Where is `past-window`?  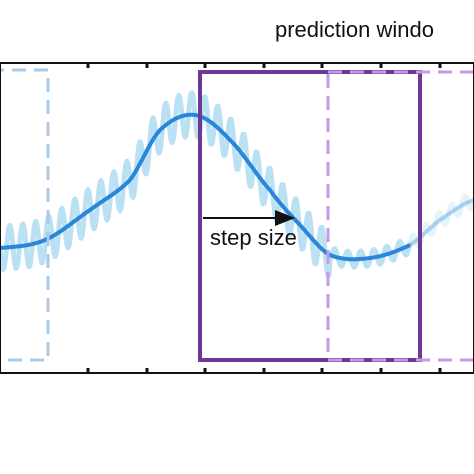
past-window is located at coordinates (25, 215).